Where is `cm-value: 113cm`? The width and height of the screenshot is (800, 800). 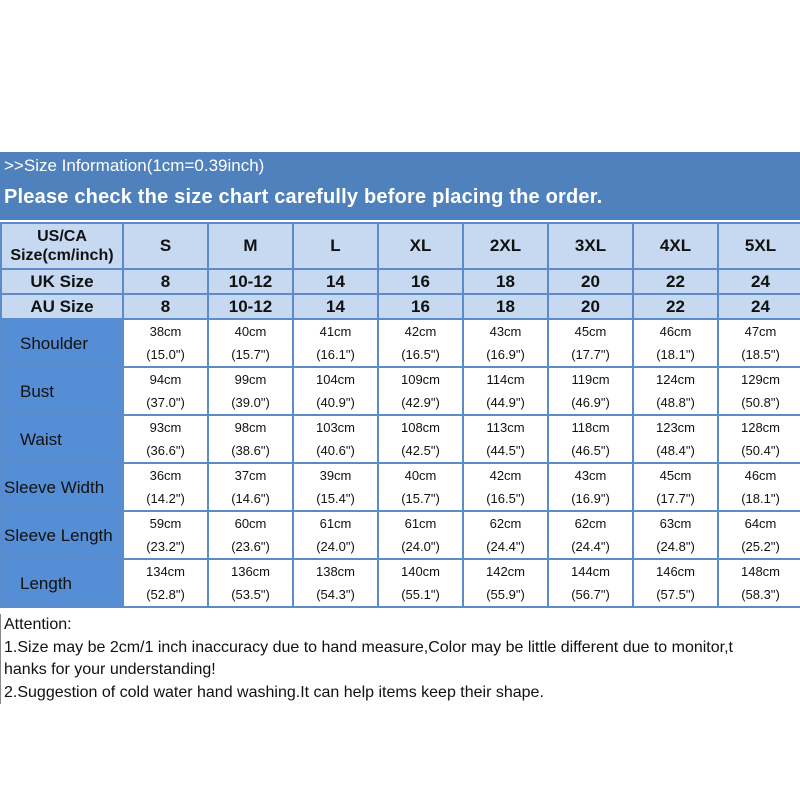
cm-value: 113cm is located at coordinates (505, 427).